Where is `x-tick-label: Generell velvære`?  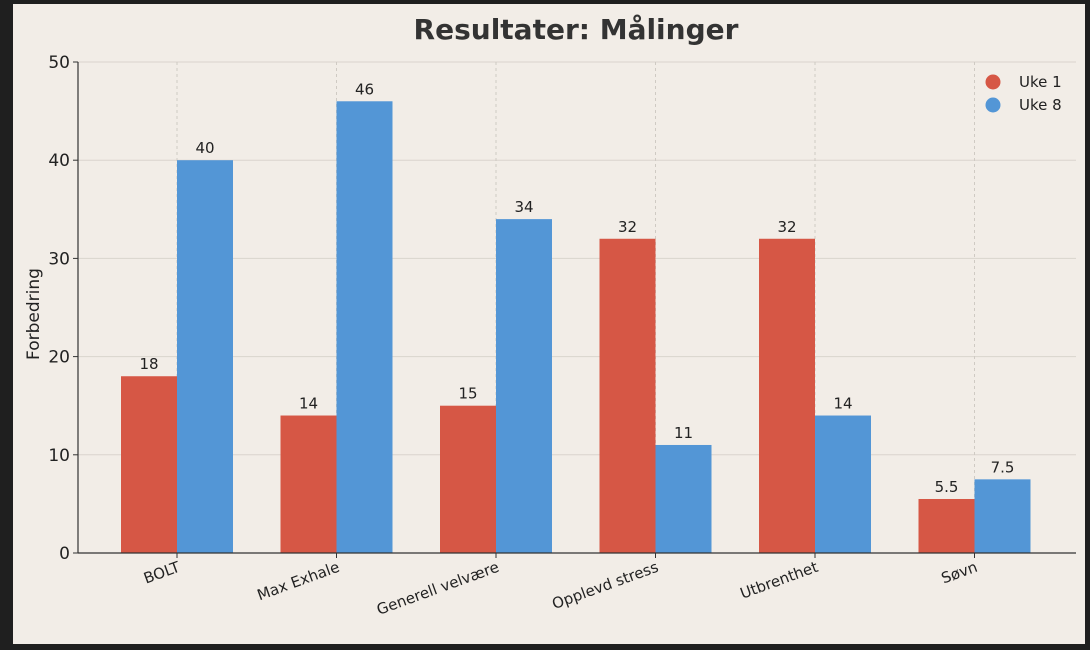 x-tick-label: Generell velvære is located at coordinates (437, 588).